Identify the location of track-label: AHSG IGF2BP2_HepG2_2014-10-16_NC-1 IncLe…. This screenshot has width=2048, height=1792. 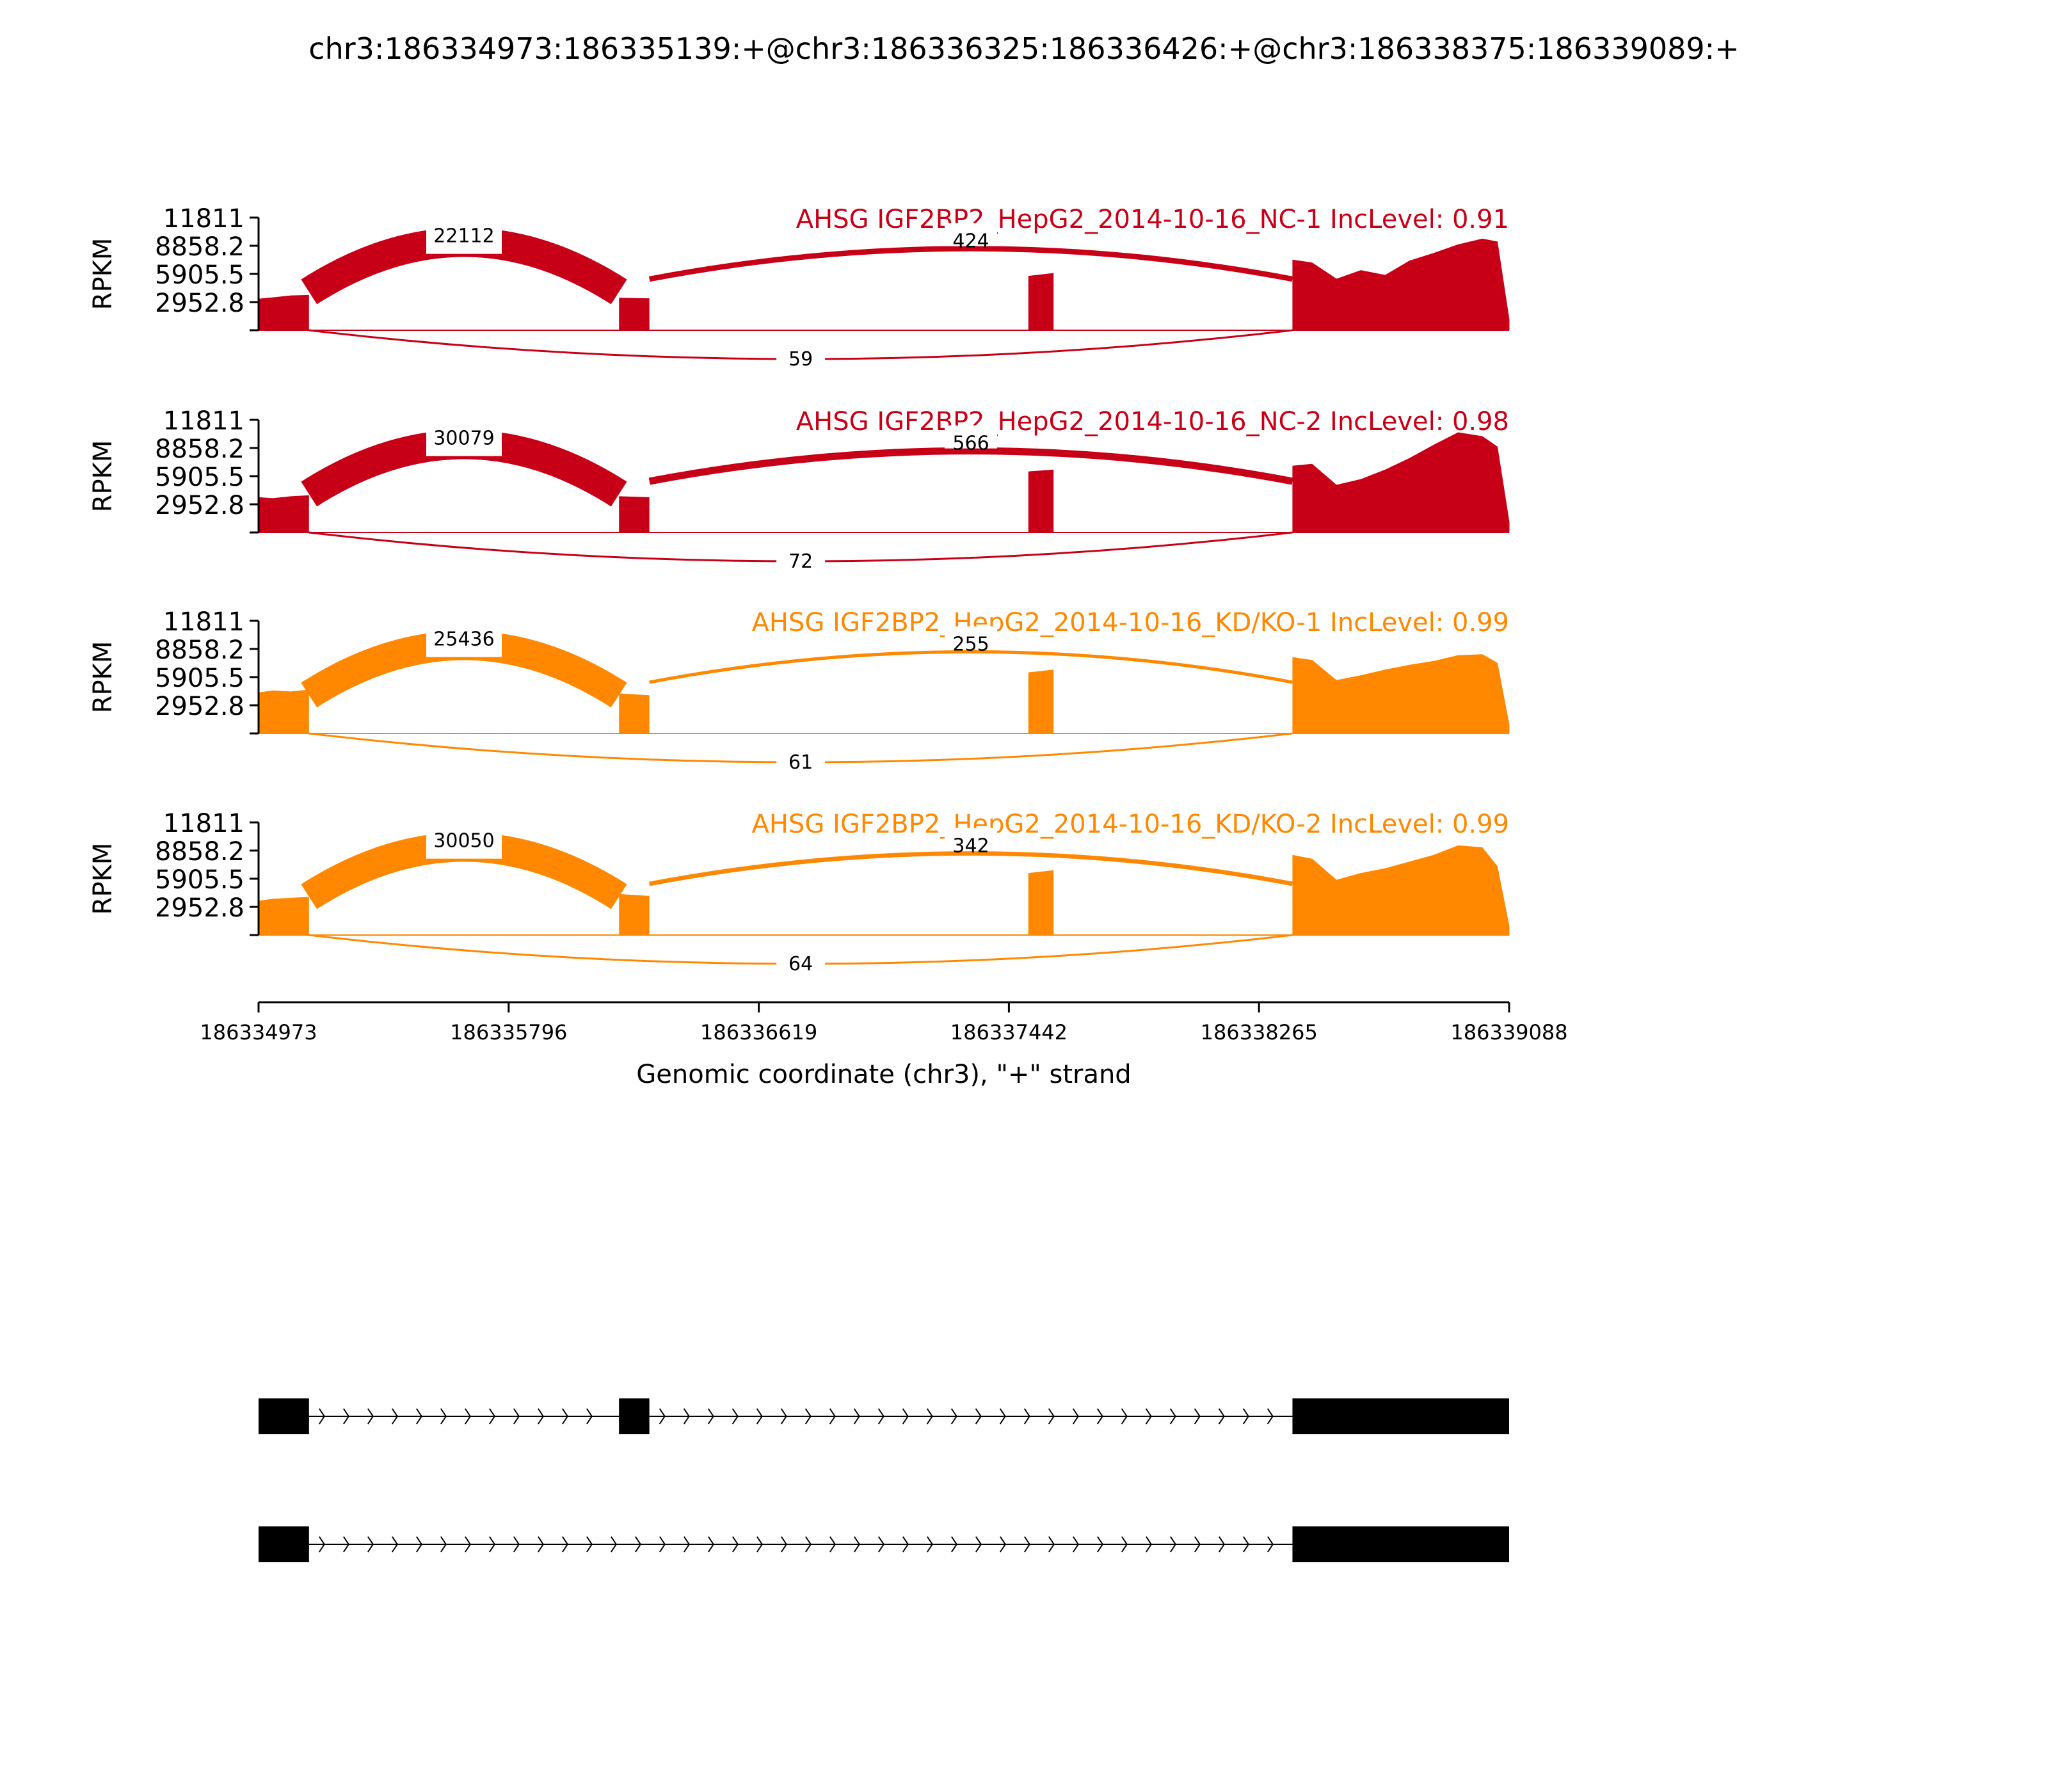
(1152, 219).